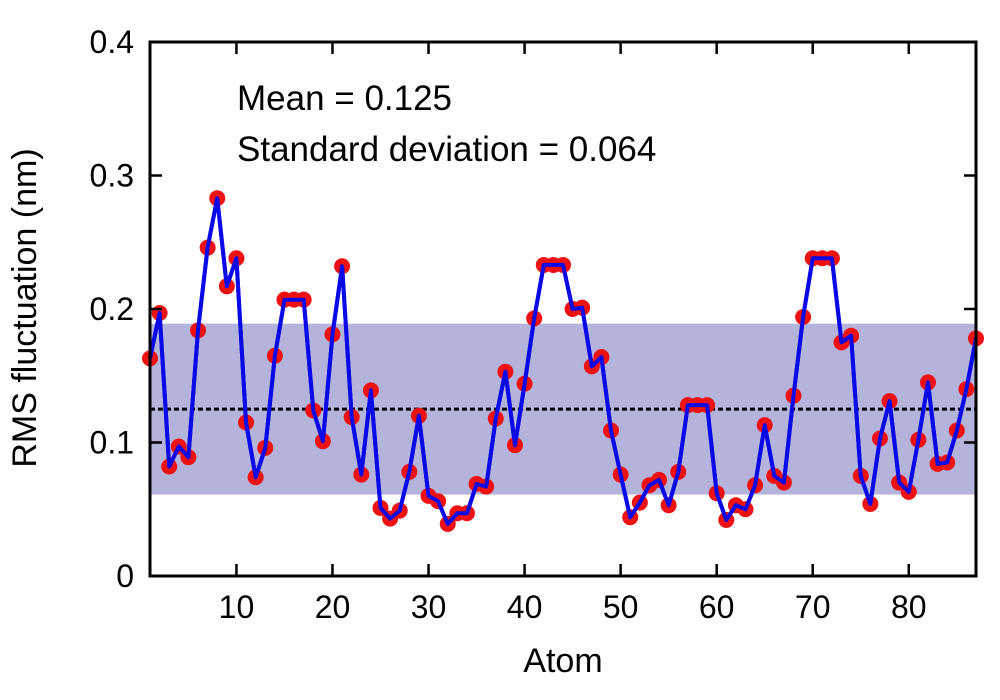 The image size is (1000, 700). Describe the element at coordinates (562, 661) in the screenshot. I see `x-axis-label: Atom` at that location.